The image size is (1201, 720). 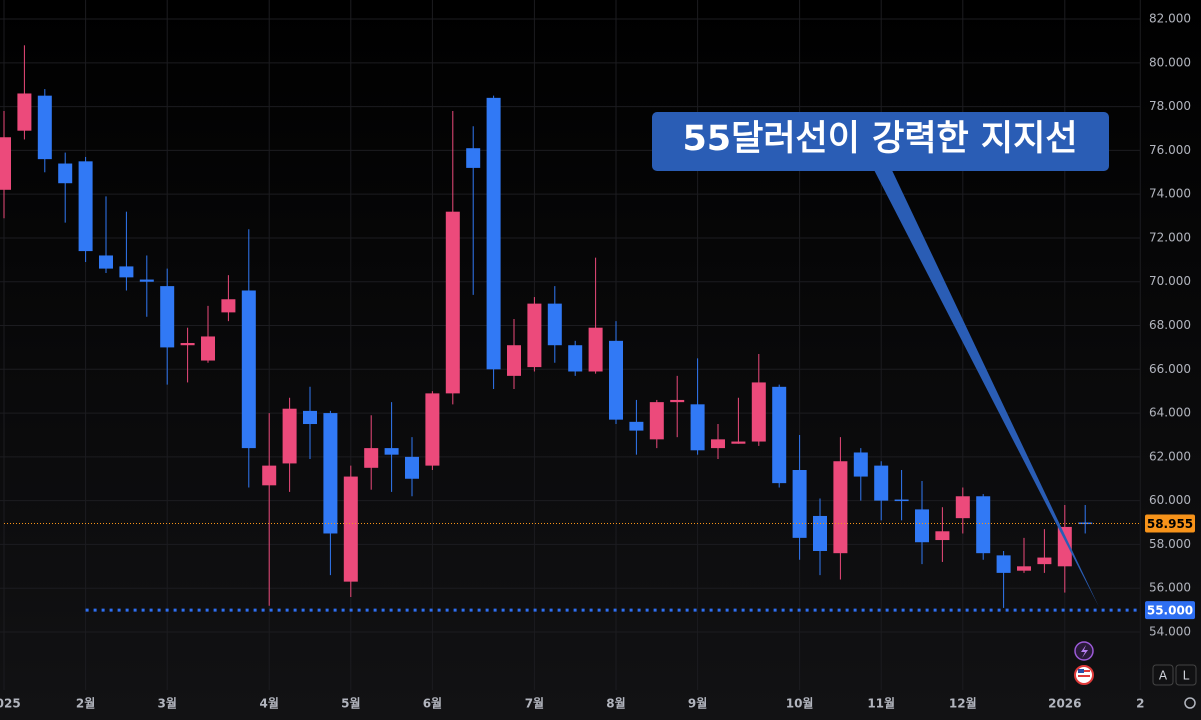 What do you see at coordinates (350, 703) in the screenshot?
I see `x-tick-label: 5월` at bounding box center [350, 703].